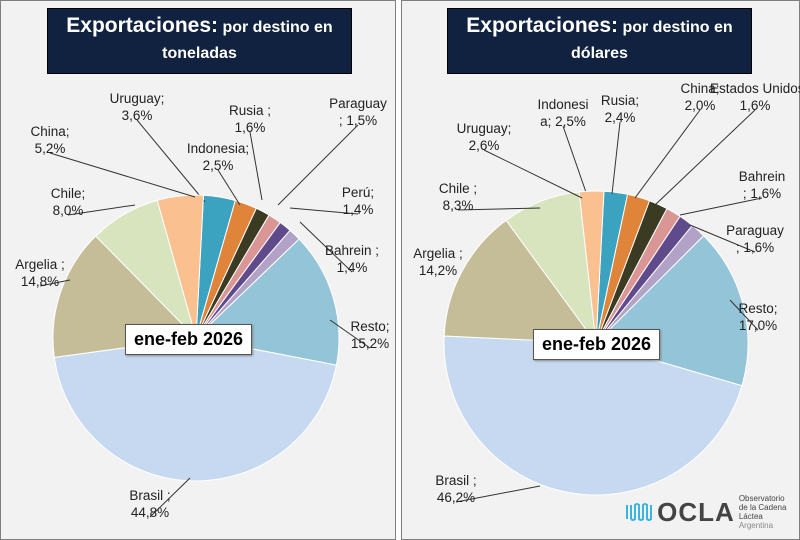  I want to click on logo-line2: de la Cadena Láctea, so click(762, 512).